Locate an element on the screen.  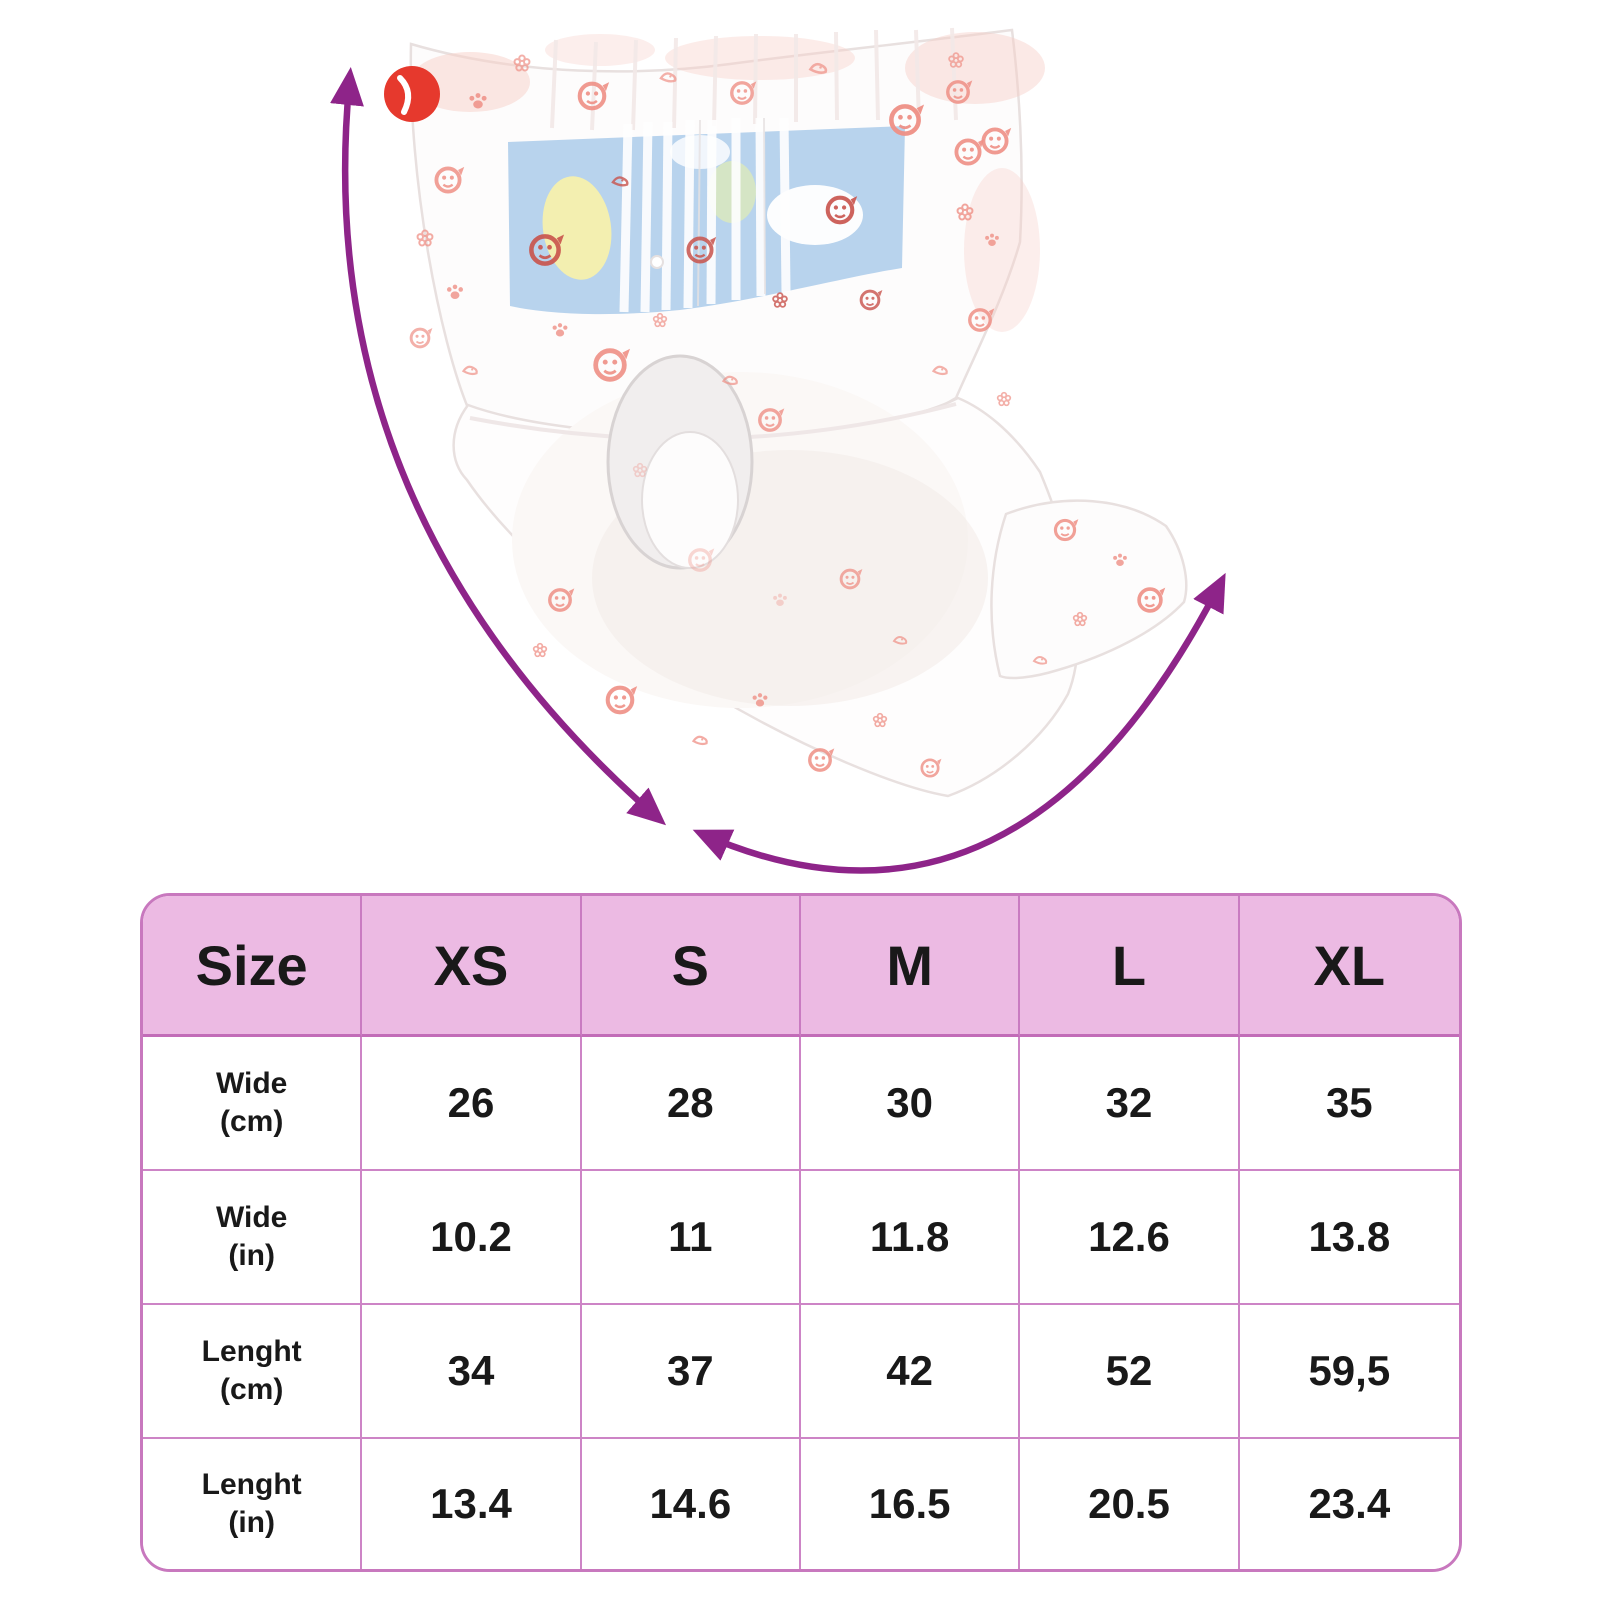
diaper-opening is located at coordinates (680, 462).